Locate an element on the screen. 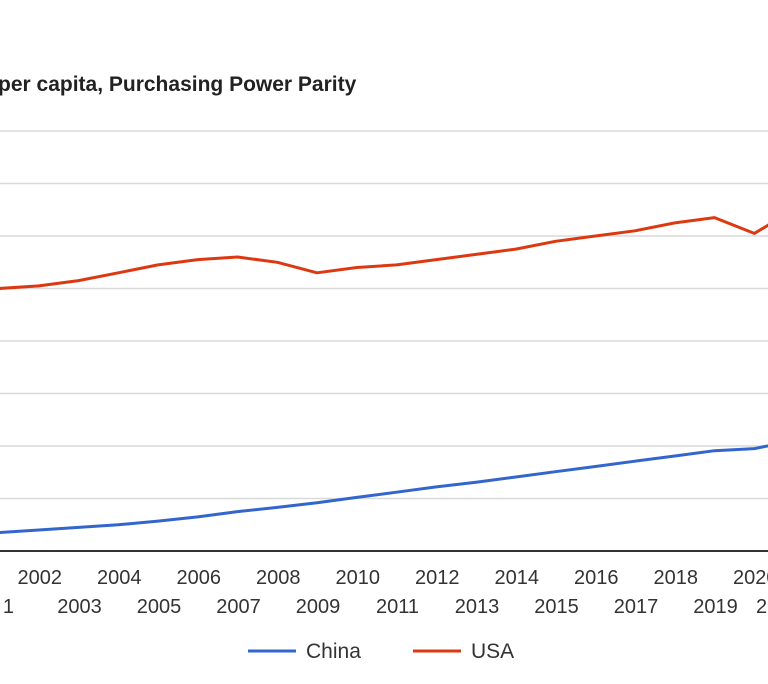 The image size is (768, 684). x-tick-label: 1 is located at coordinates (8, 607).